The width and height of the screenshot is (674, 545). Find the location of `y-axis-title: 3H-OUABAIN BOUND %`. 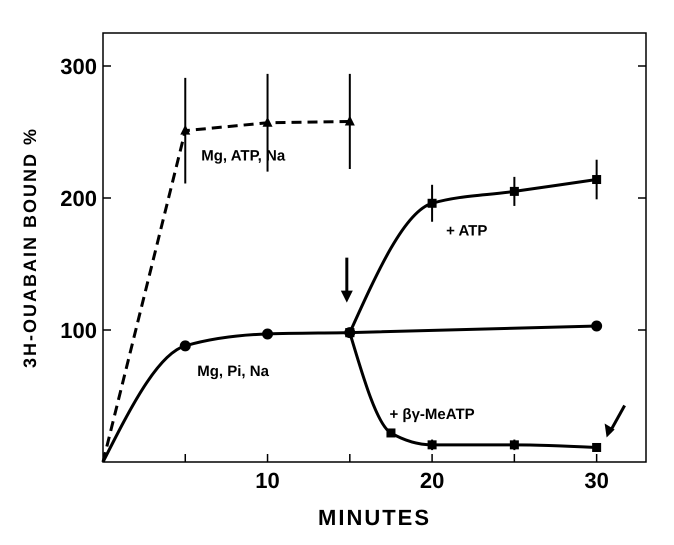

y-axis-title: 3H-OUABAIN BOUND % is located at coordinates (30, 247).